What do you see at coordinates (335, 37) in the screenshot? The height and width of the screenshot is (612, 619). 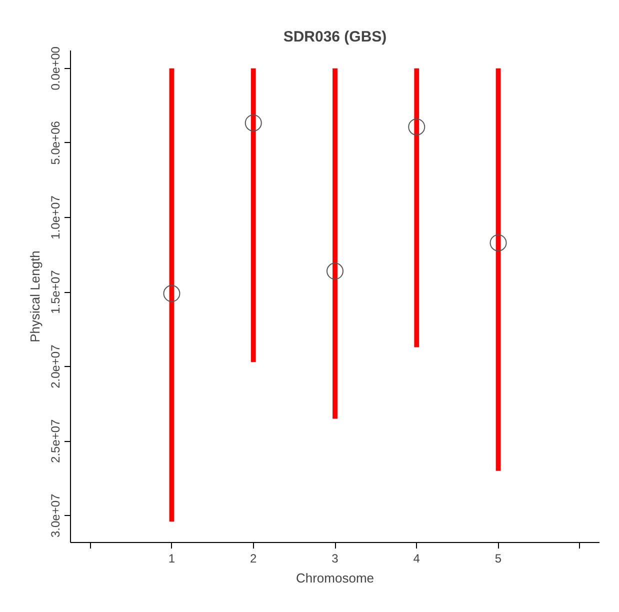 I see `chart-title: SDR036 (GBS)` at bounding box center [335, 37].